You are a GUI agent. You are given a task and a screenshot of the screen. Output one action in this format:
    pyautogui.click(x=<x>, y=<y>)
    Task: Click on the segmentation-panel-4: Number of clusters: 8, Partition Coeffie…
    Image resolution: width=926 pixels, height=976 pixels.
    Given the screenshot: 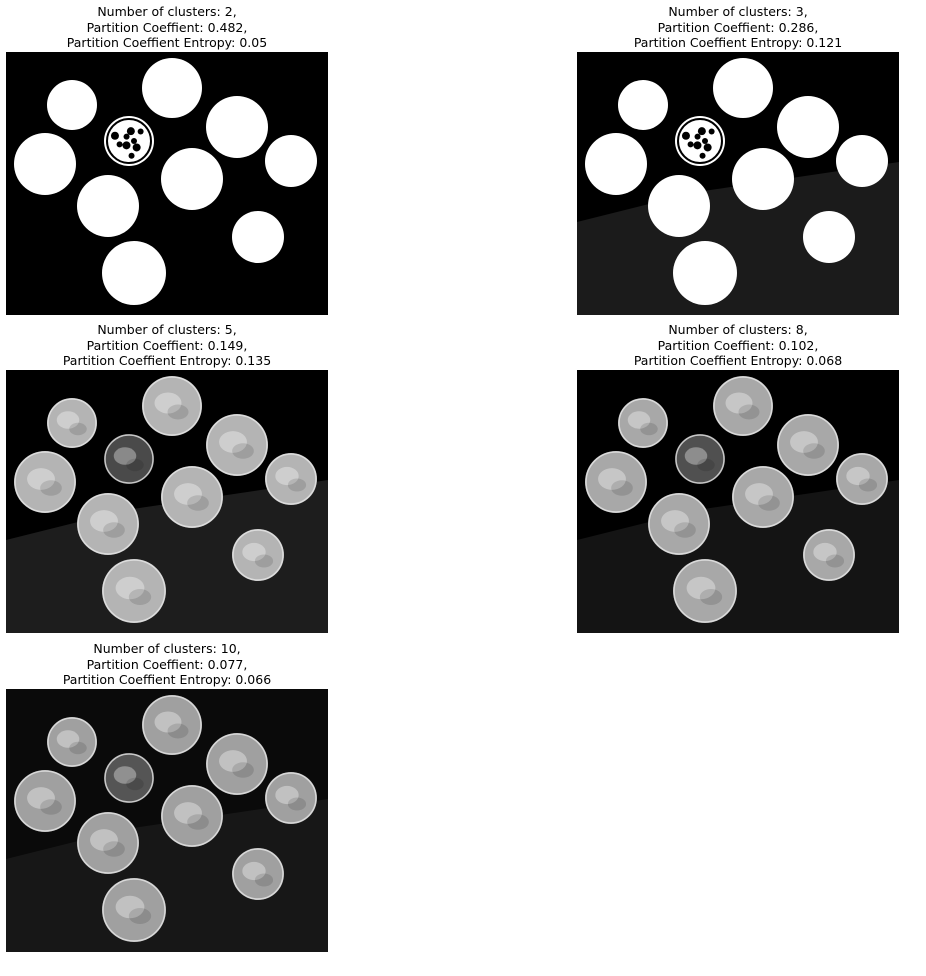 What is the action you would take?
    pyautogui.click(x=738, y=477)
    